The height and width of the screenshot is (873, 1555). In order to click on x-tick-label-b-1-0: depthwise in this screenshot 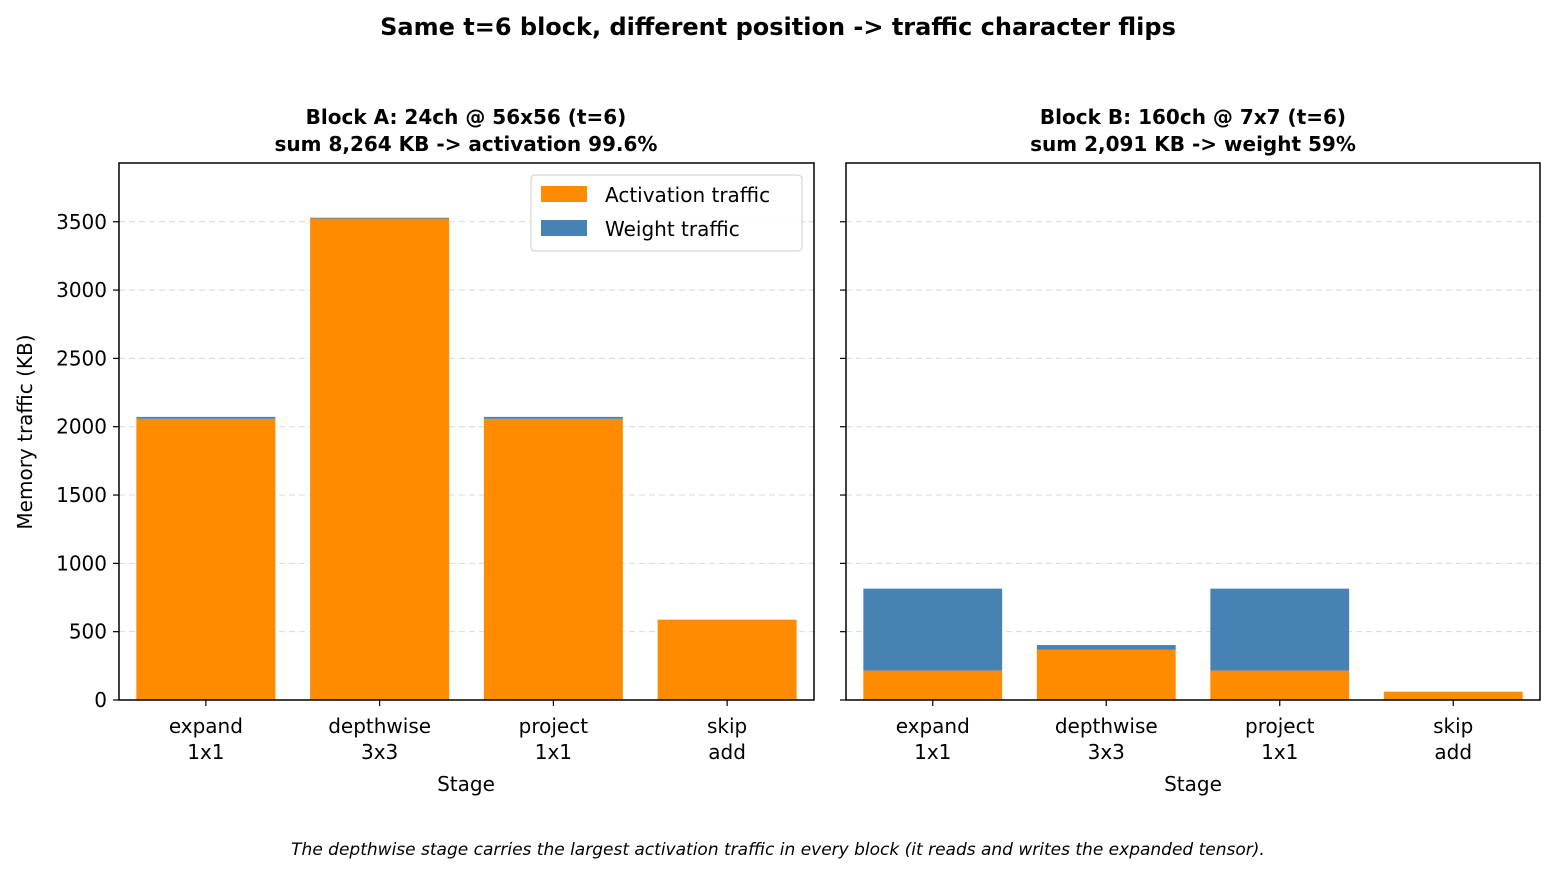, I will do `click(1106, 726)`.